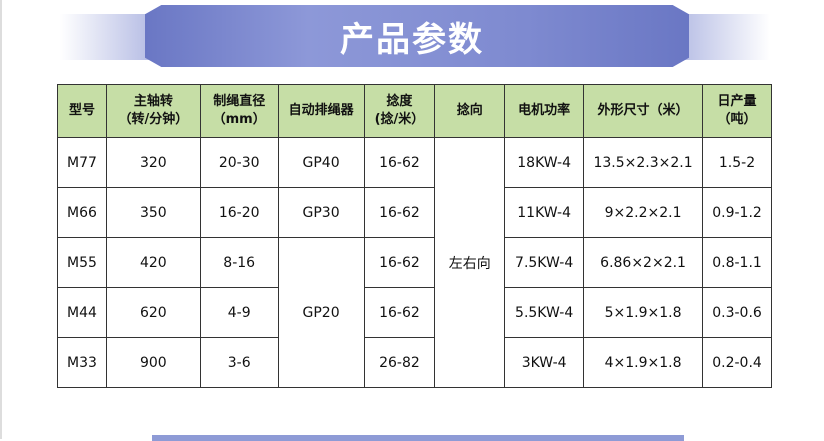 The height and width of the screenshot is (441, 824). What do you see at coordinates (82, 312) in the screenshot?
I see `cell-model: M44` at bounding box center [82, 312].